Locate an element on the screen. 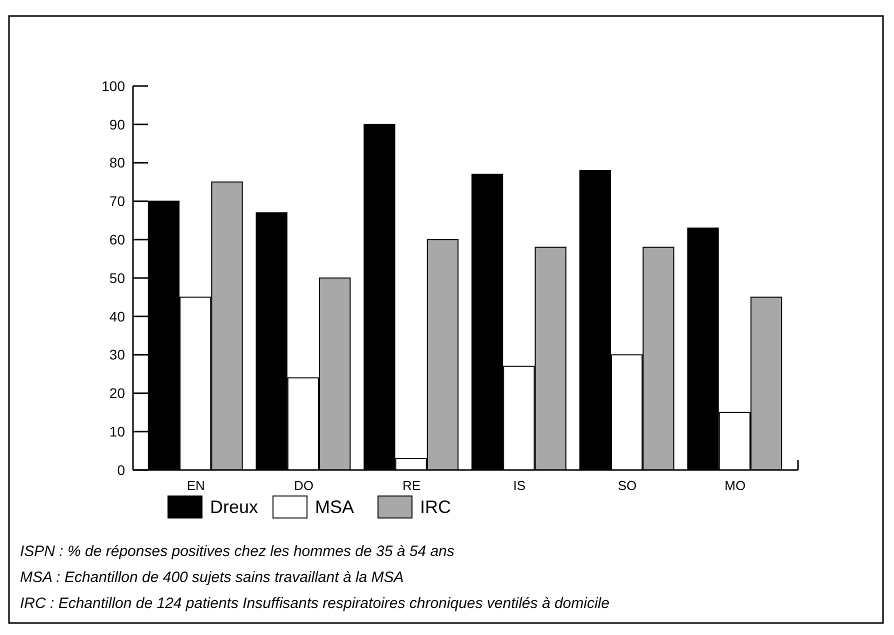 The width and height of the screenshot is (894, 635). x-tick-label: DO is located at coordinates (304, 485).